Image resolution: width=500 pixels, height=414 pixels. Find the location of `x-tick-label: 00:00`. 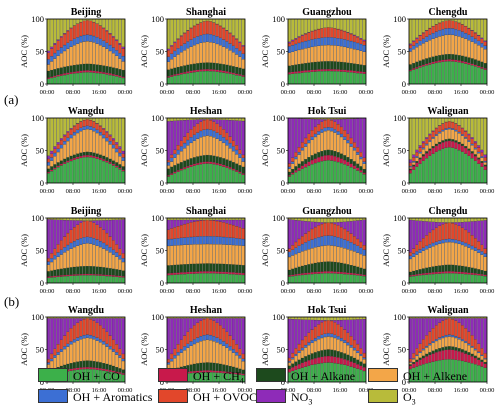

x-tick-label: 00:00 is located at coordinates (288, 92).